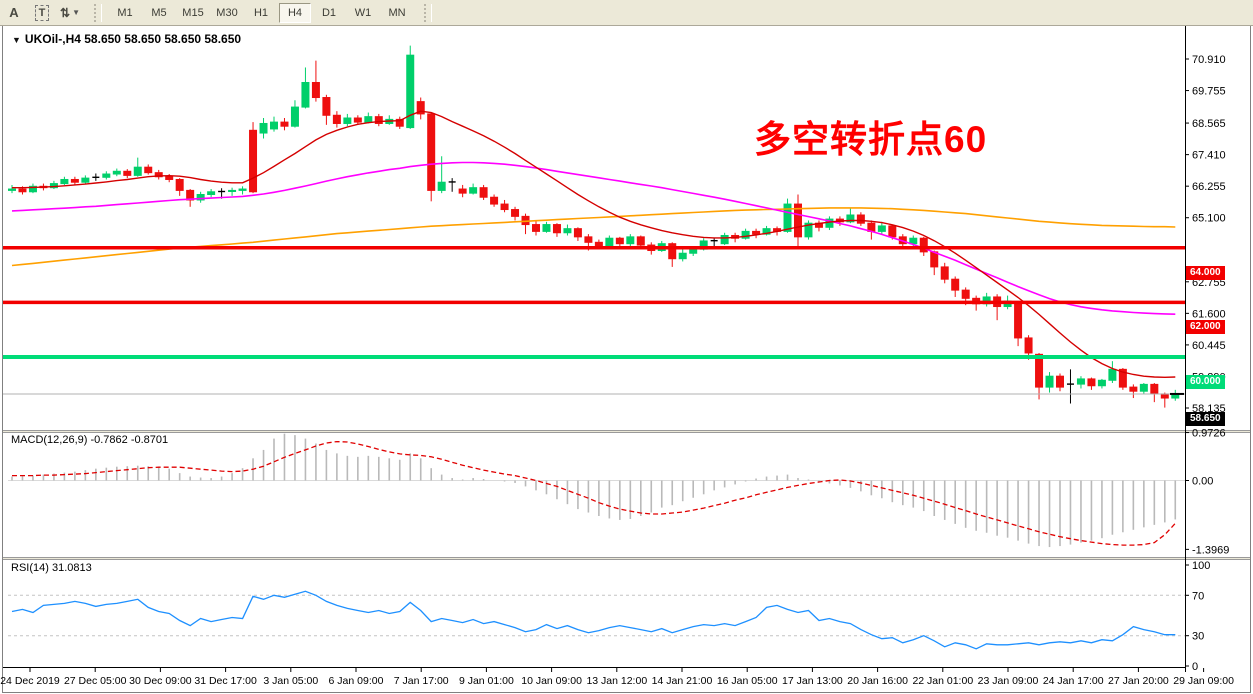  What do you see at coordinates (626, 13) in the screenshot?
I see `toolbar: A T ⇅ ▼ M1 M5 M15 M30 H1 H4 D1 W1 MN` at bounding box center [626, 13].